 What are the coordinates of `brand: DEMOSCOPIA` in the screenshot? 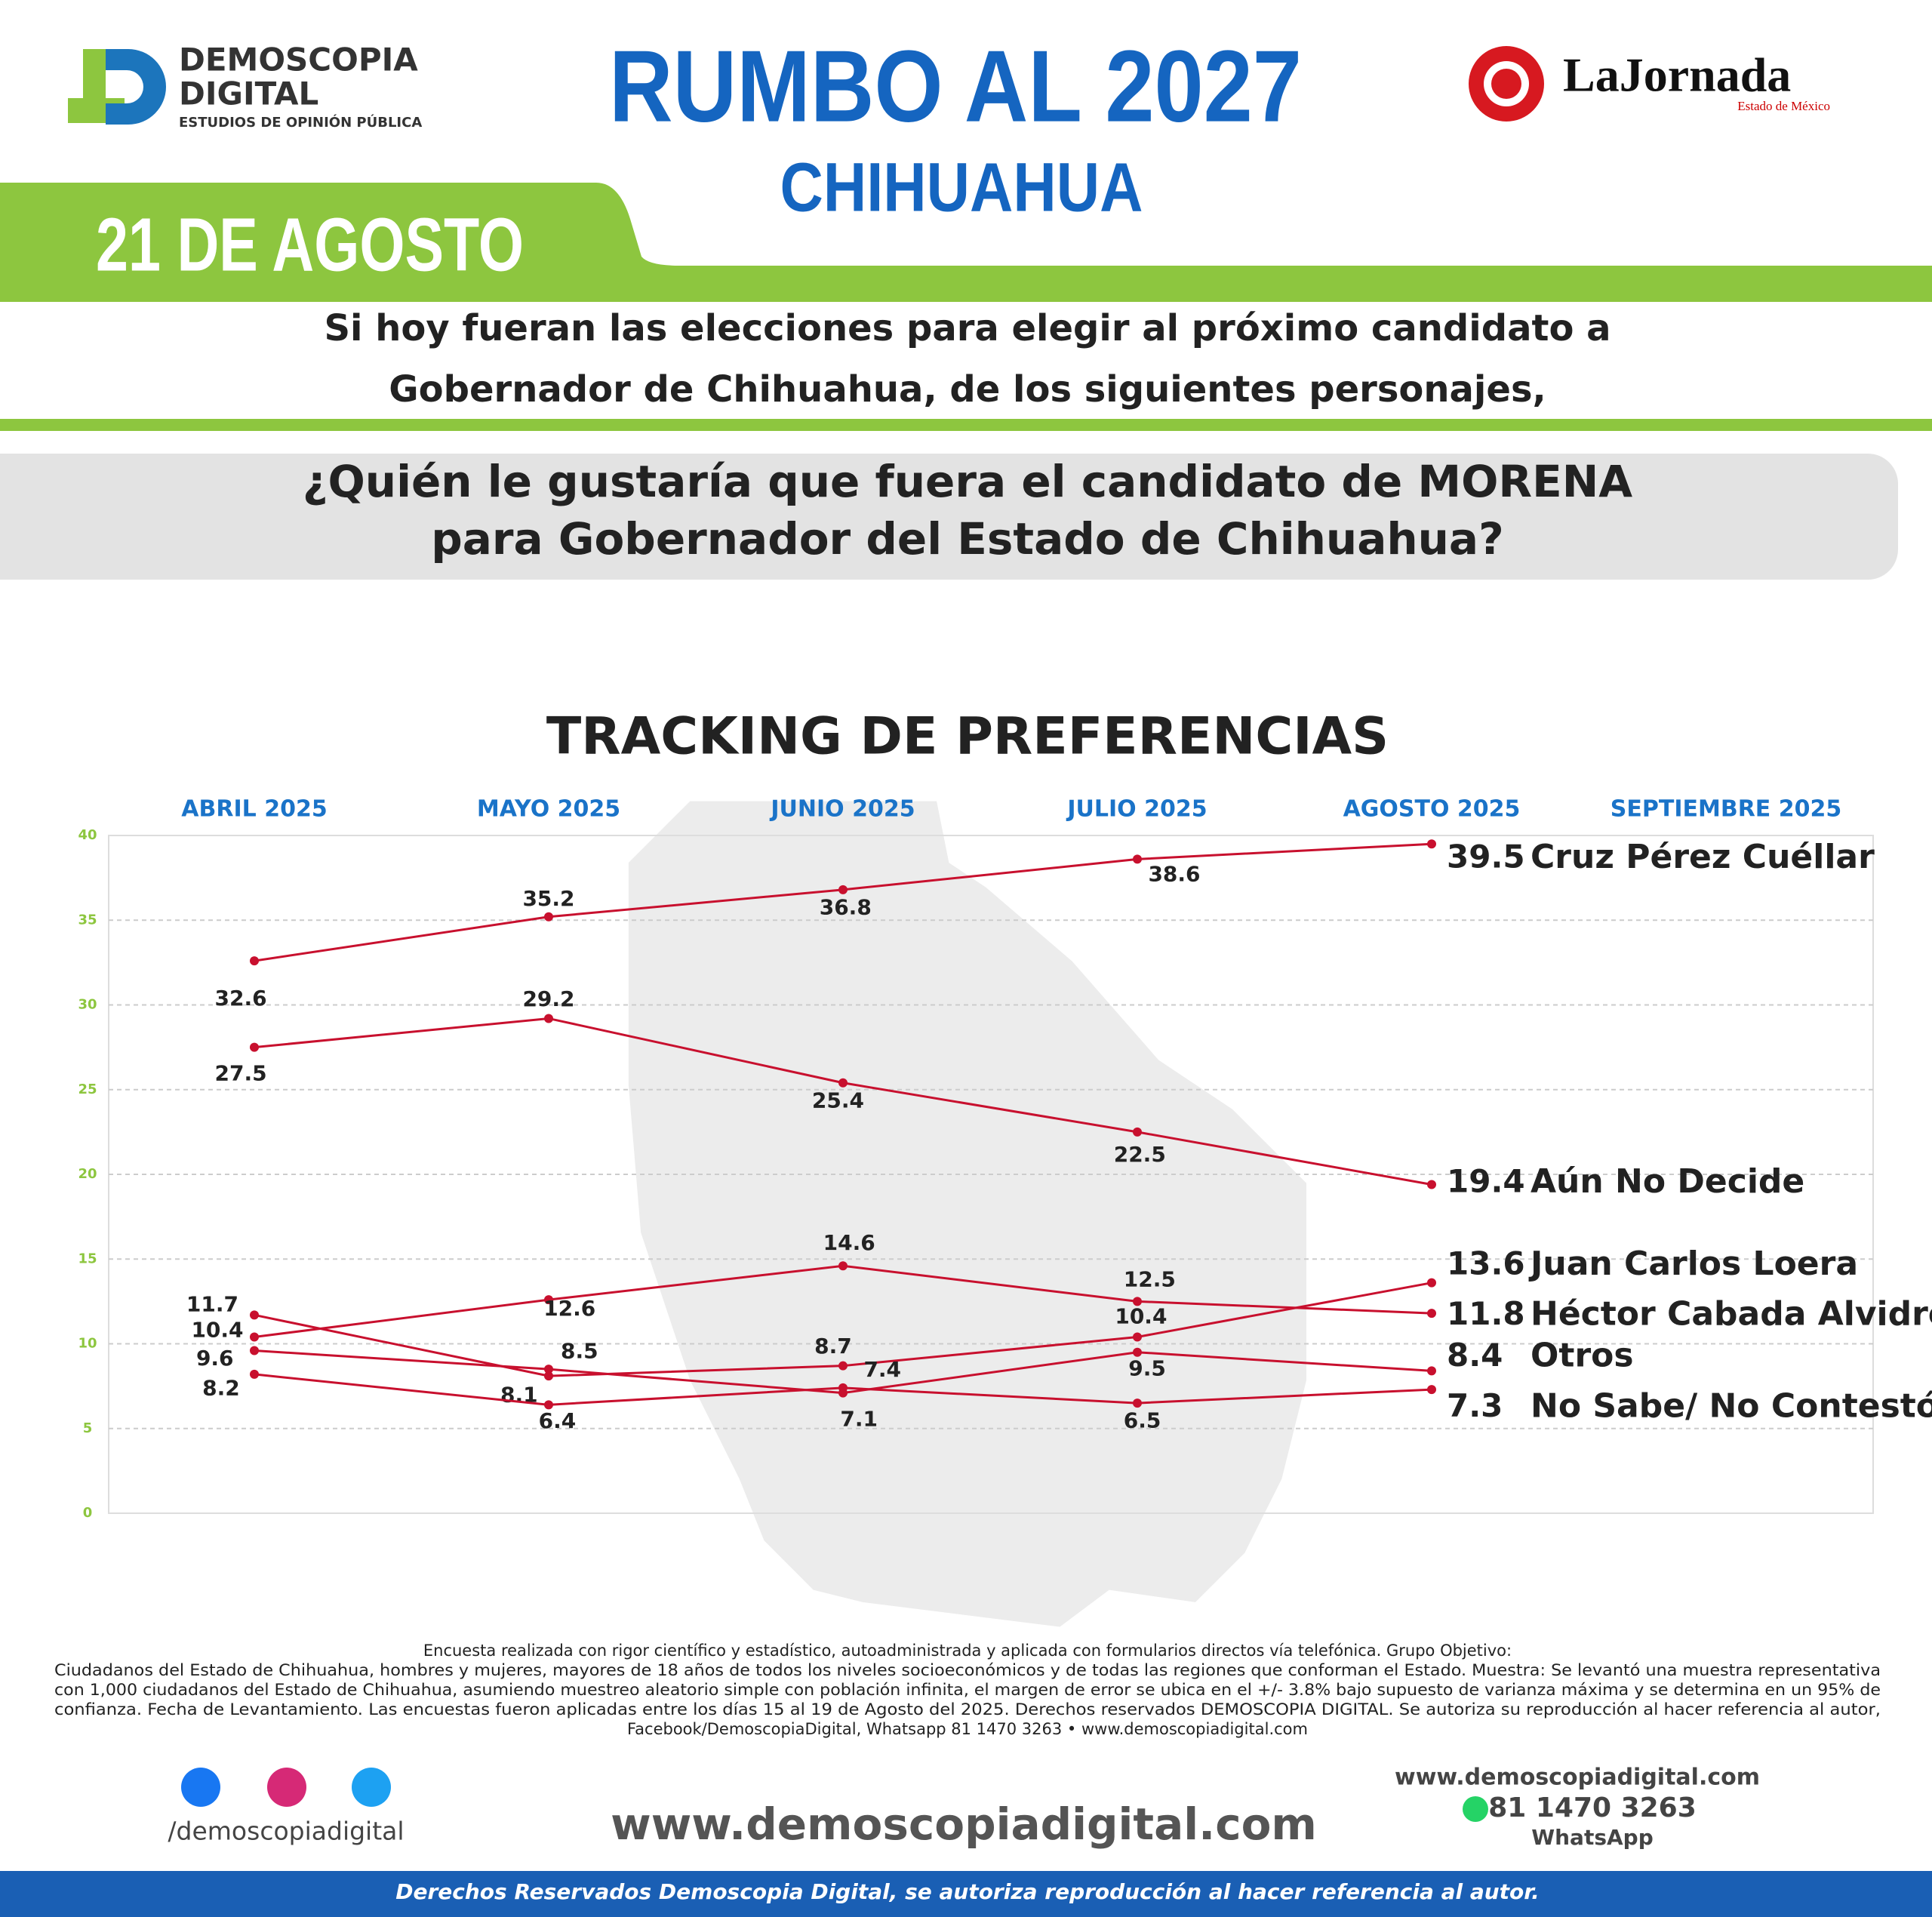 It's located at (298, 60).